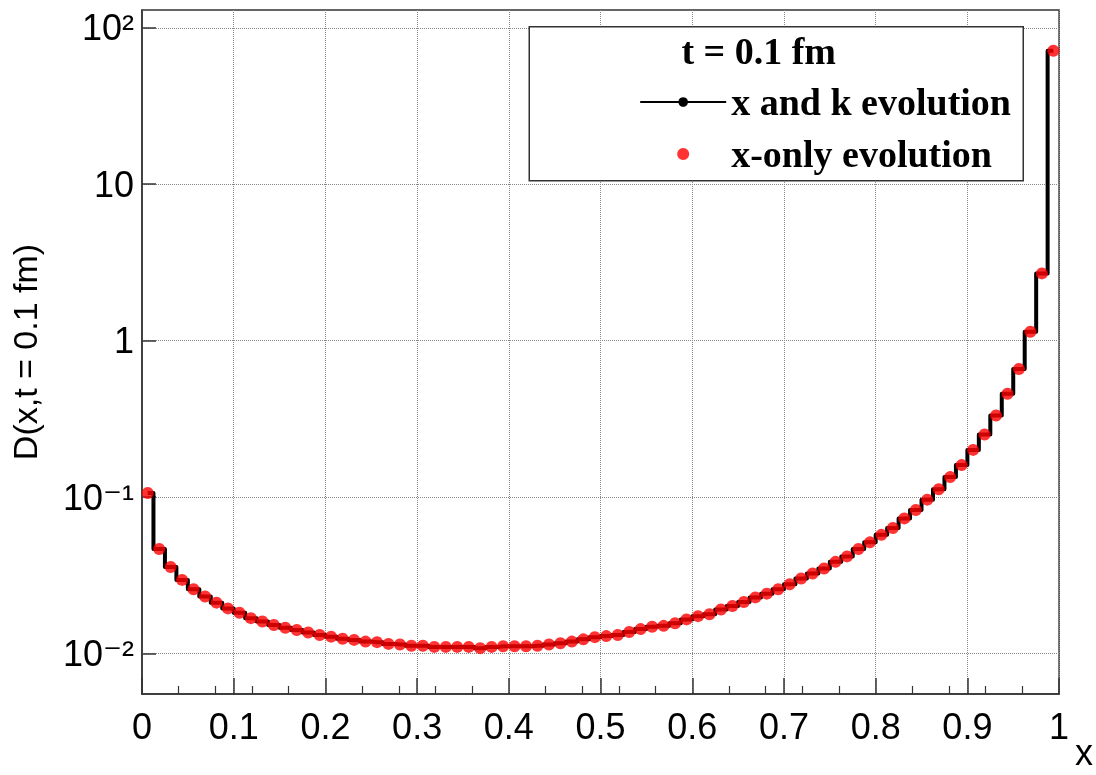 The height and width of the screenshot is (775, 1096). I want to click on x-tick-label: 0.6, so click(692, 726).